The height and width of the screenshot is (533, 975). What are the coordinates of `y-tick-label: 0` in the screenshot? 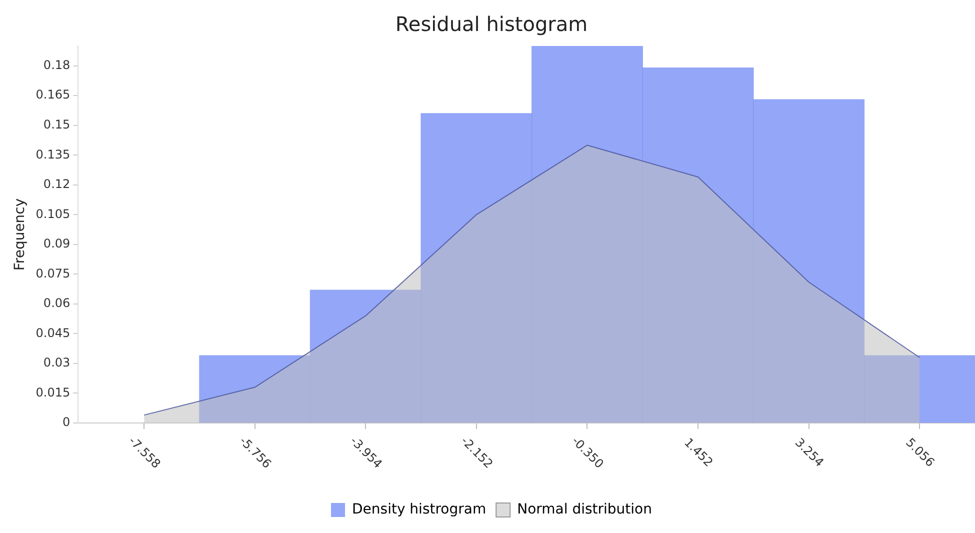 It's located at (66, 422).